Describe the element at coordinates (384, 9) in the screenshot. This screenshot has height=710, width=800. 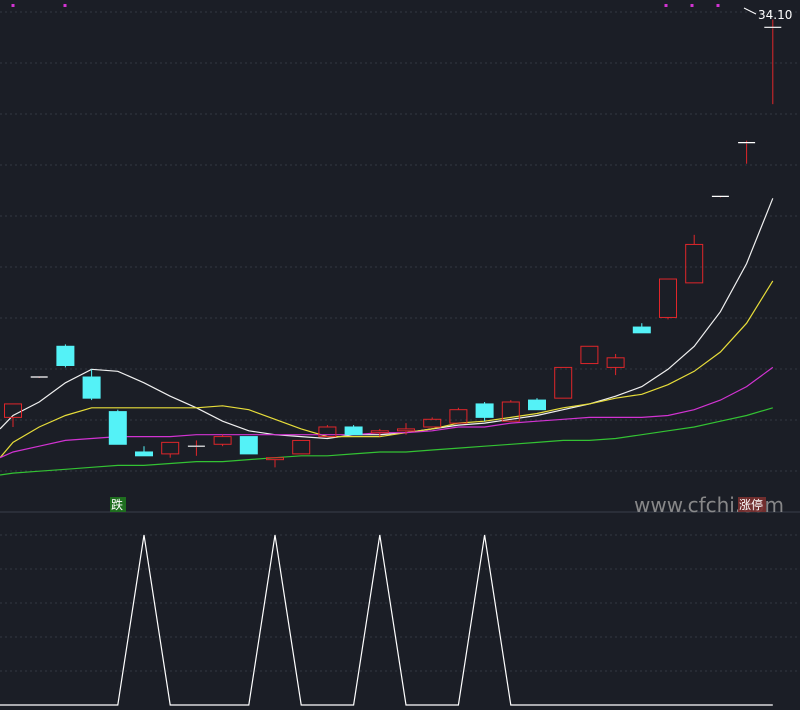
I see `top-markers` at that location.